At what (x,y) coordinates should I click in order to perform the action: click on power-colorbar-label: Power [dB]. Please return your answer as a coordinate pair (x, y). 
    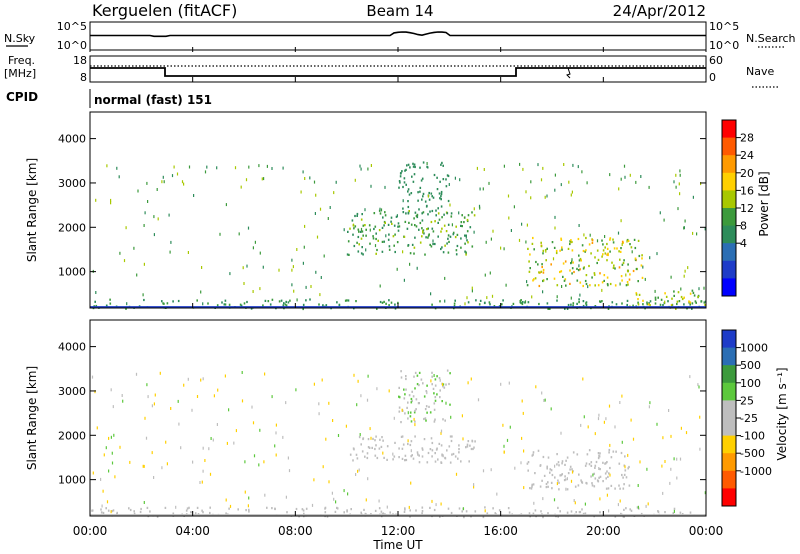
    Looking at the image, I should click on (764, 203).